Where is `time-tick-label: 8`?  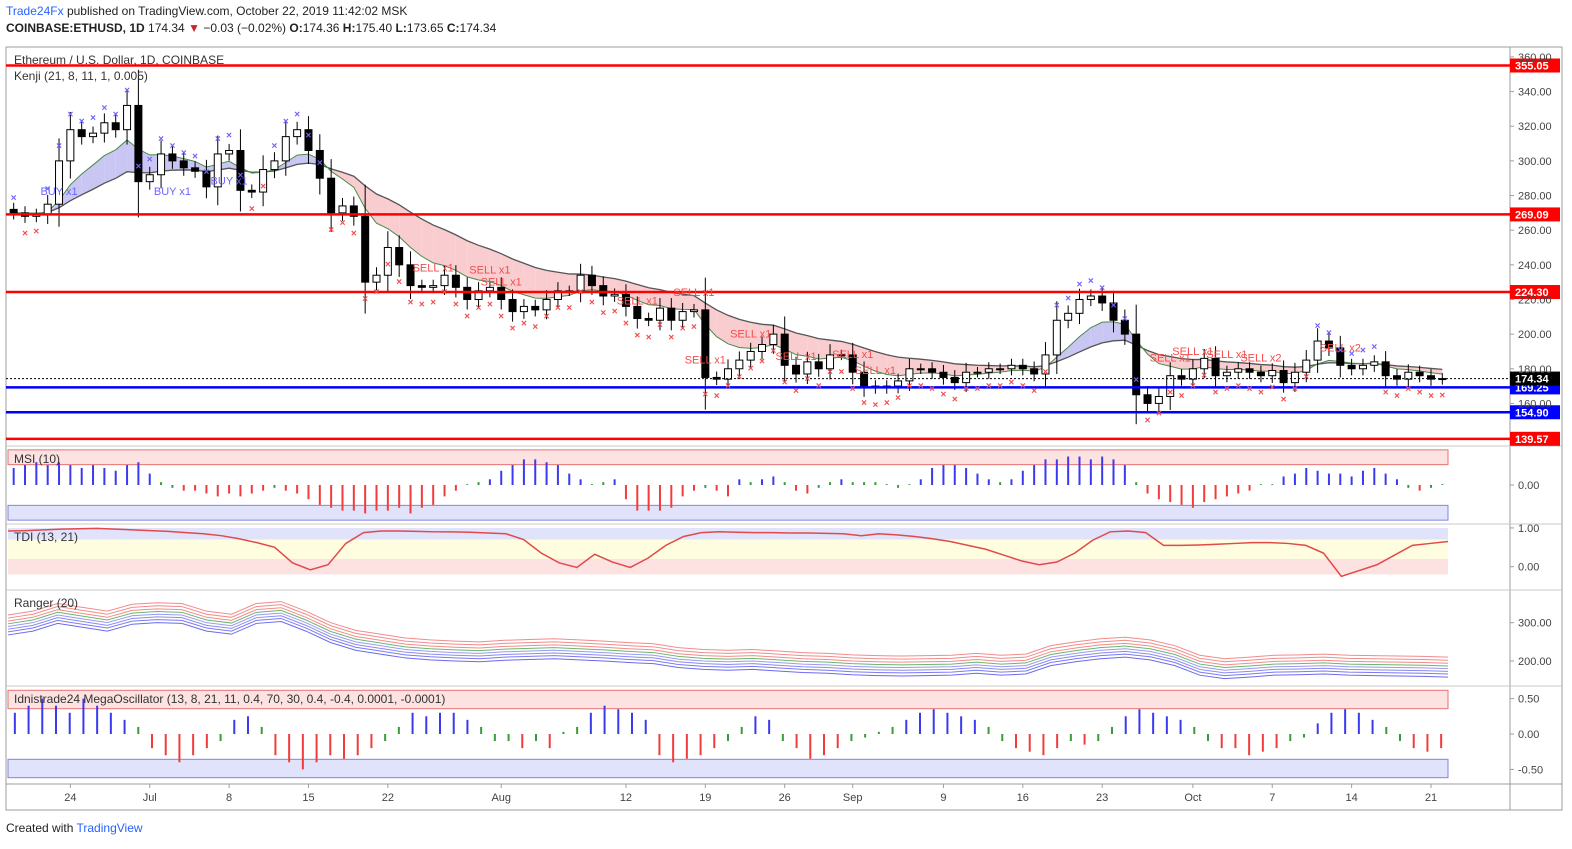
time-tick-label: 8 is located at coordinates (229, 798).